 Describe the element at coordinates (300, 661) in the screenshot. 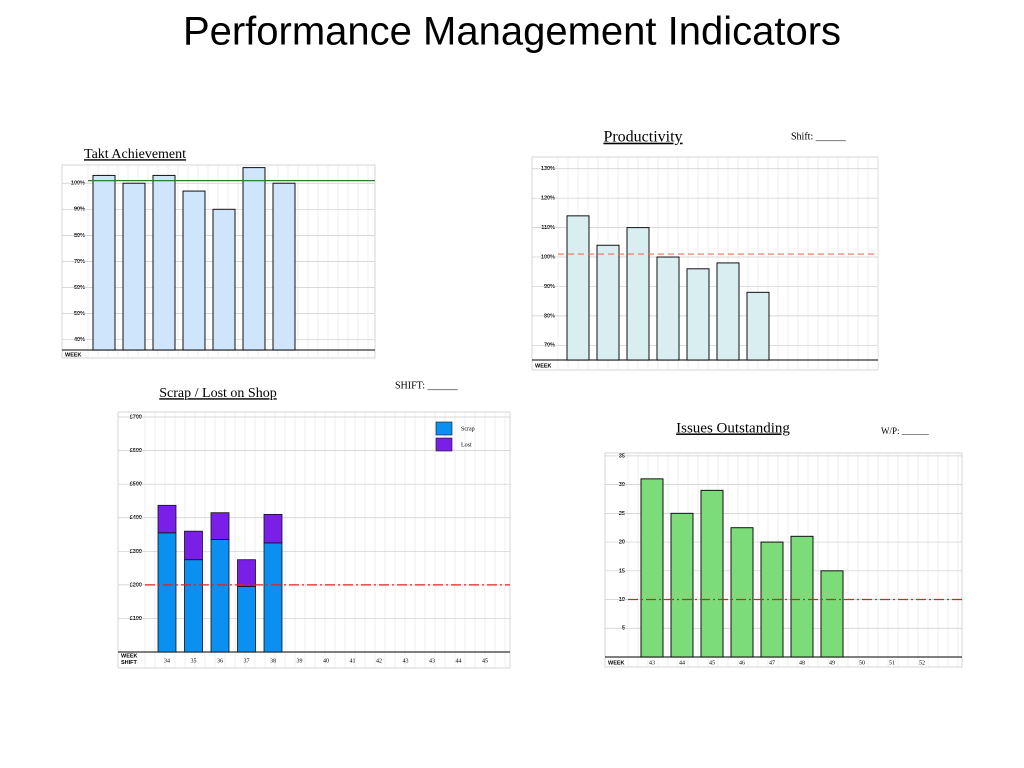

I see `x-tick-label: 39` at that location.